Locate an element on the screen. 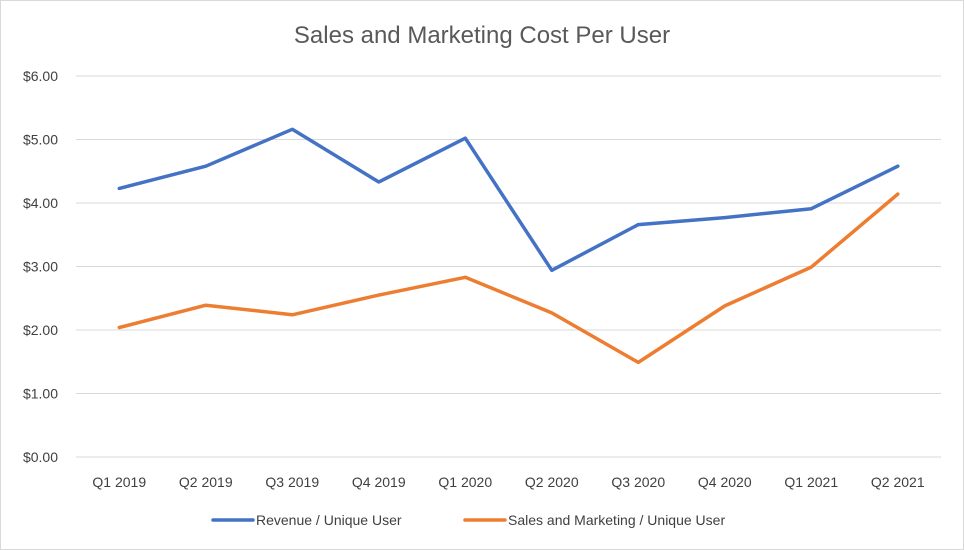 The image size is (964, 550). y-tick-label: $3.00 is located at coordinates (40, 267).